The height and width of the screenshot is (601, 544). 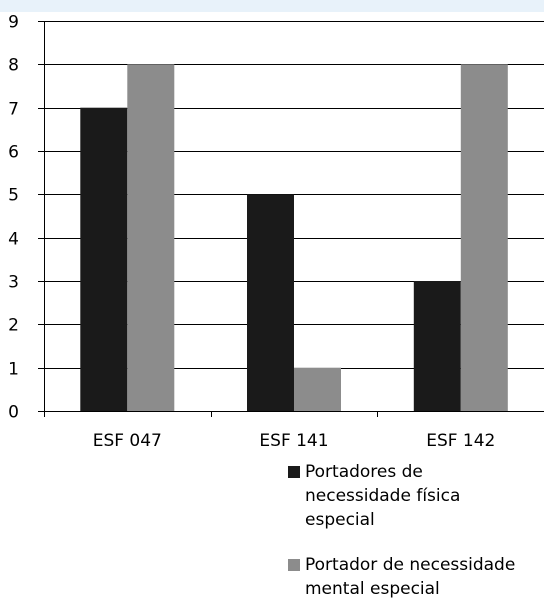 I want to click on x-category-label: ESF 047, so click(x=127, y=441).